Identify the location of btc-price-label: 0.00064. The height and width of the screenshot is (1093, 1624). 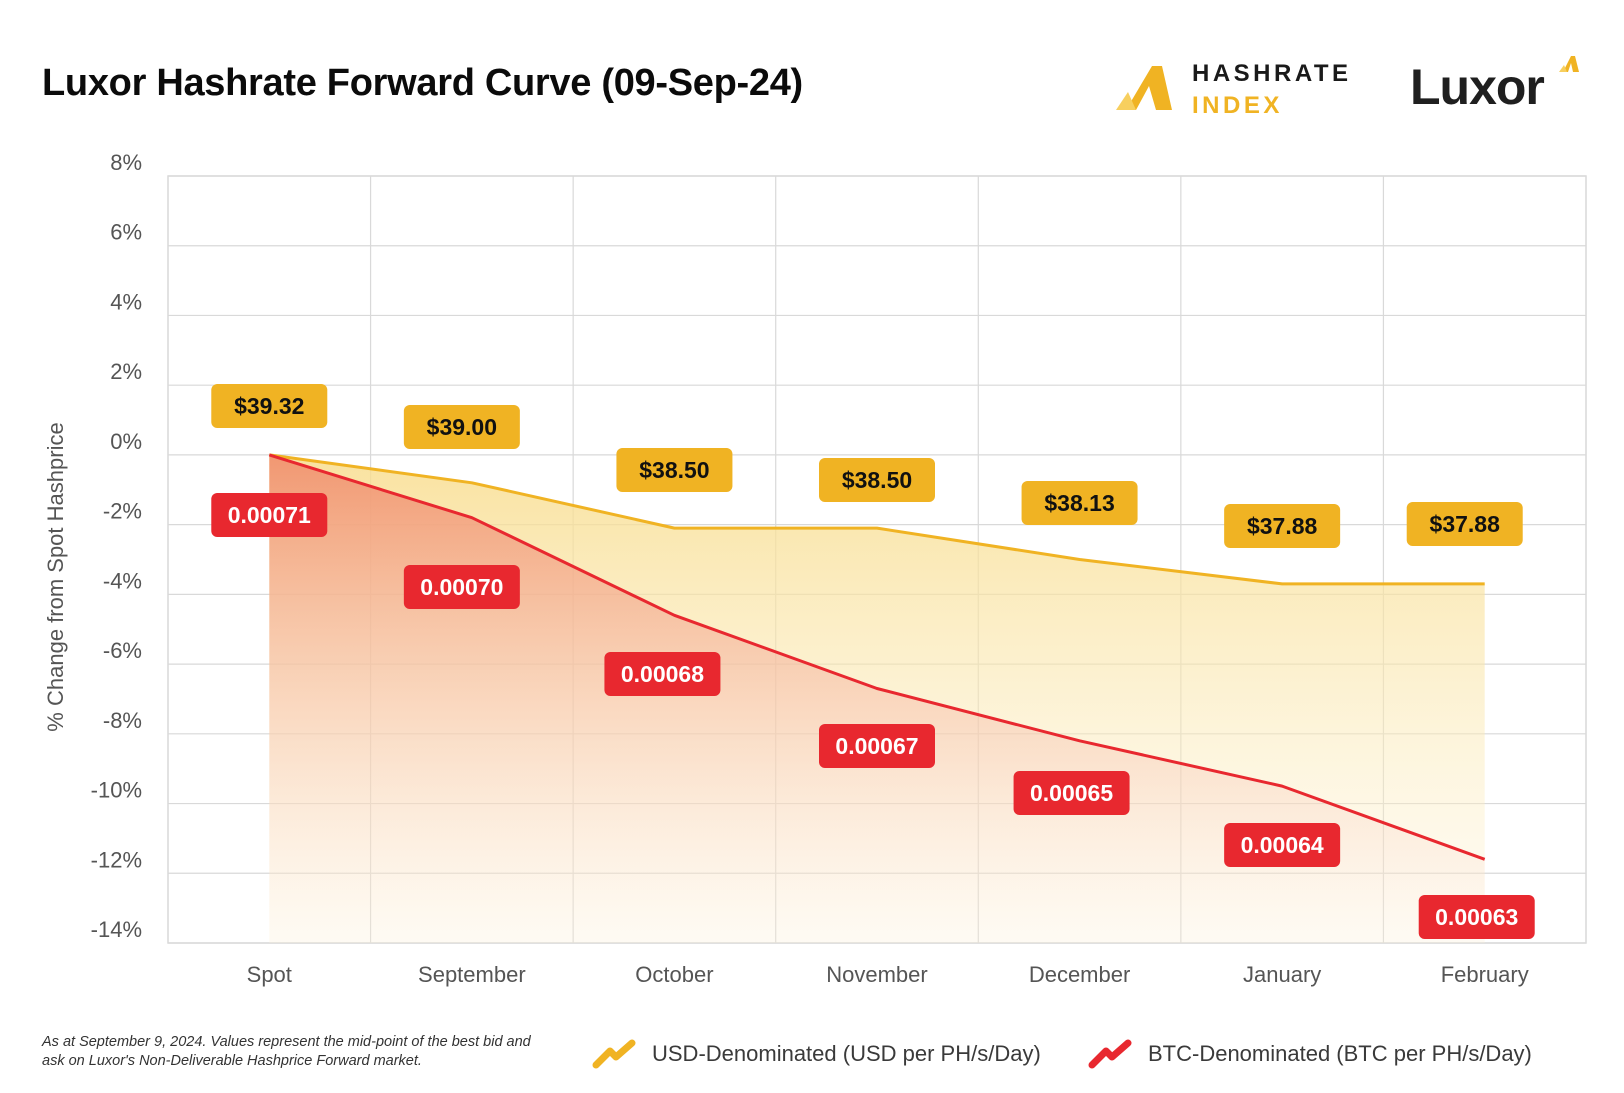
(1282, 845).